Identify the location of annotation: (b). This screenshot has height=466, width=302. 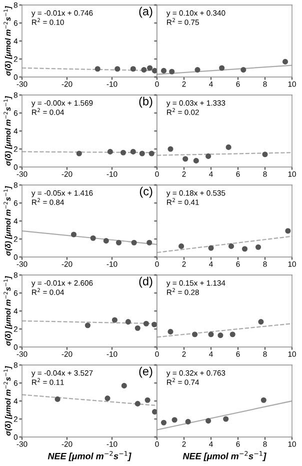
(145, 102).